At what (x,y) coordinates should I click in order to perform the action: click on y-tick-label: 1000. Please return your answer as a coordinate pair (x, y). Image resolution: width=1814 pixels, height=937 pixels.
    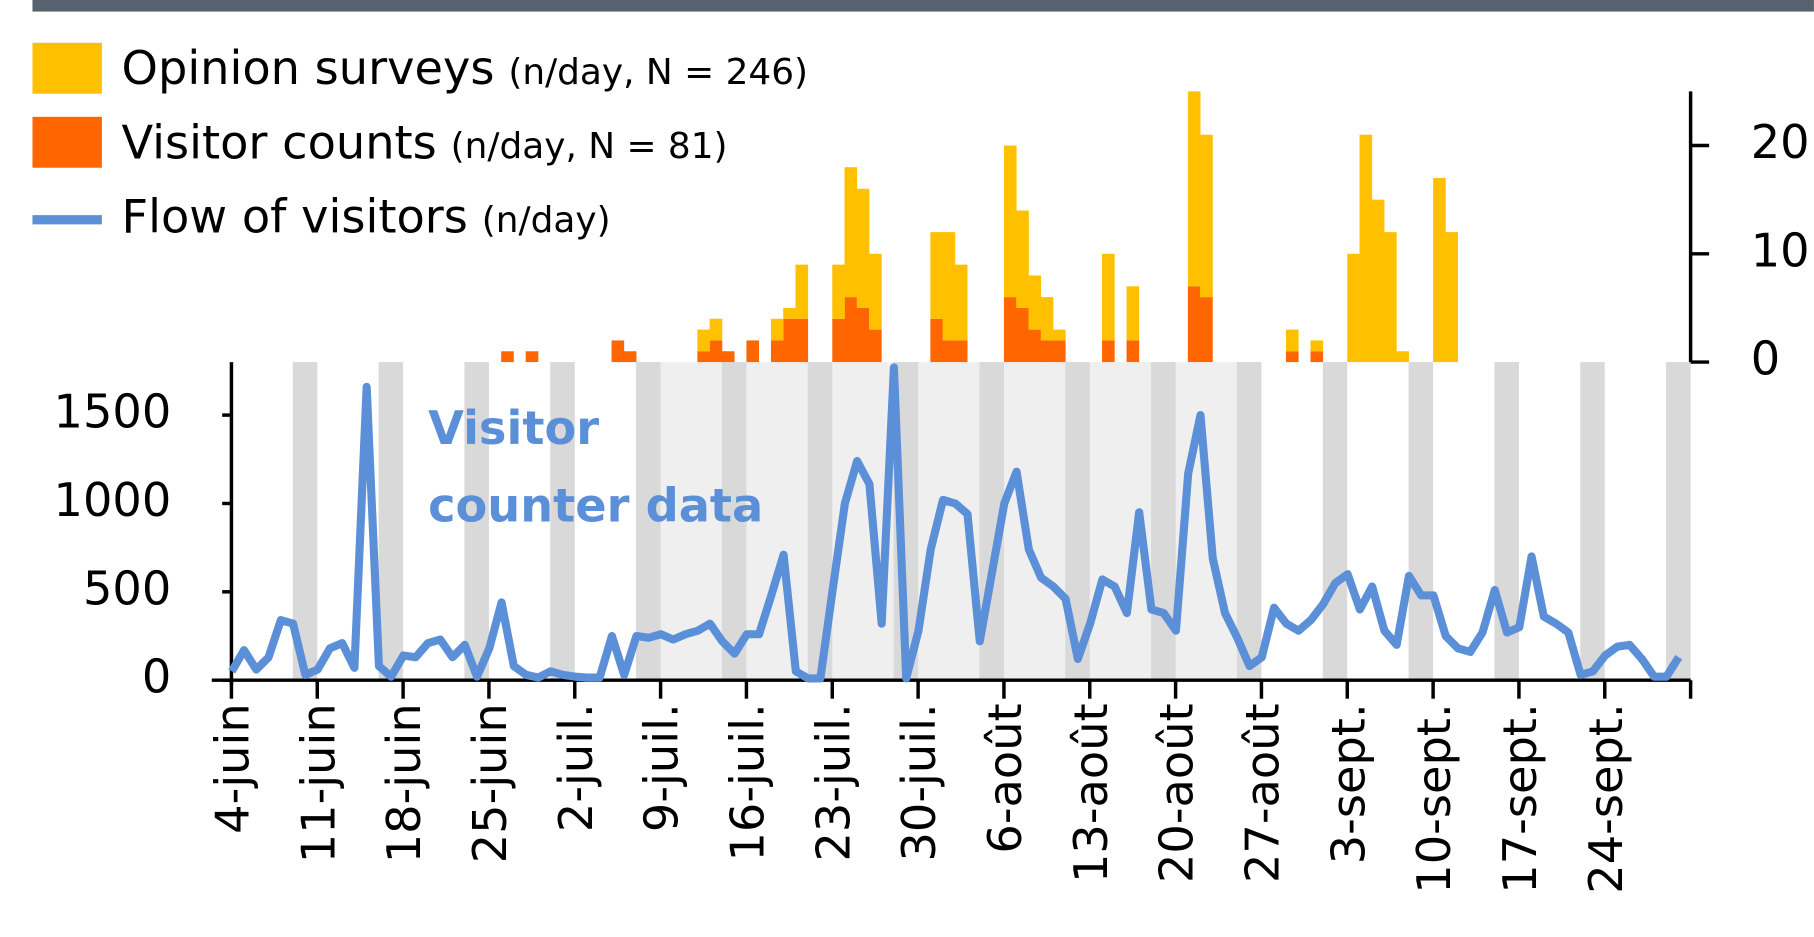
    Looking at the image, I should click on (113, 500).